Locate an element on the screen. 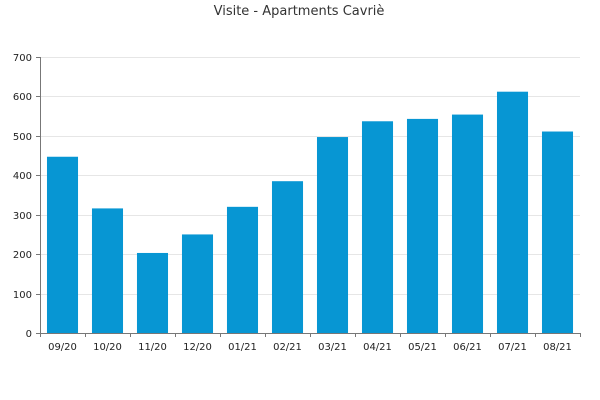  x-tick-label: 05/21 is located at coordinates (422, 347).